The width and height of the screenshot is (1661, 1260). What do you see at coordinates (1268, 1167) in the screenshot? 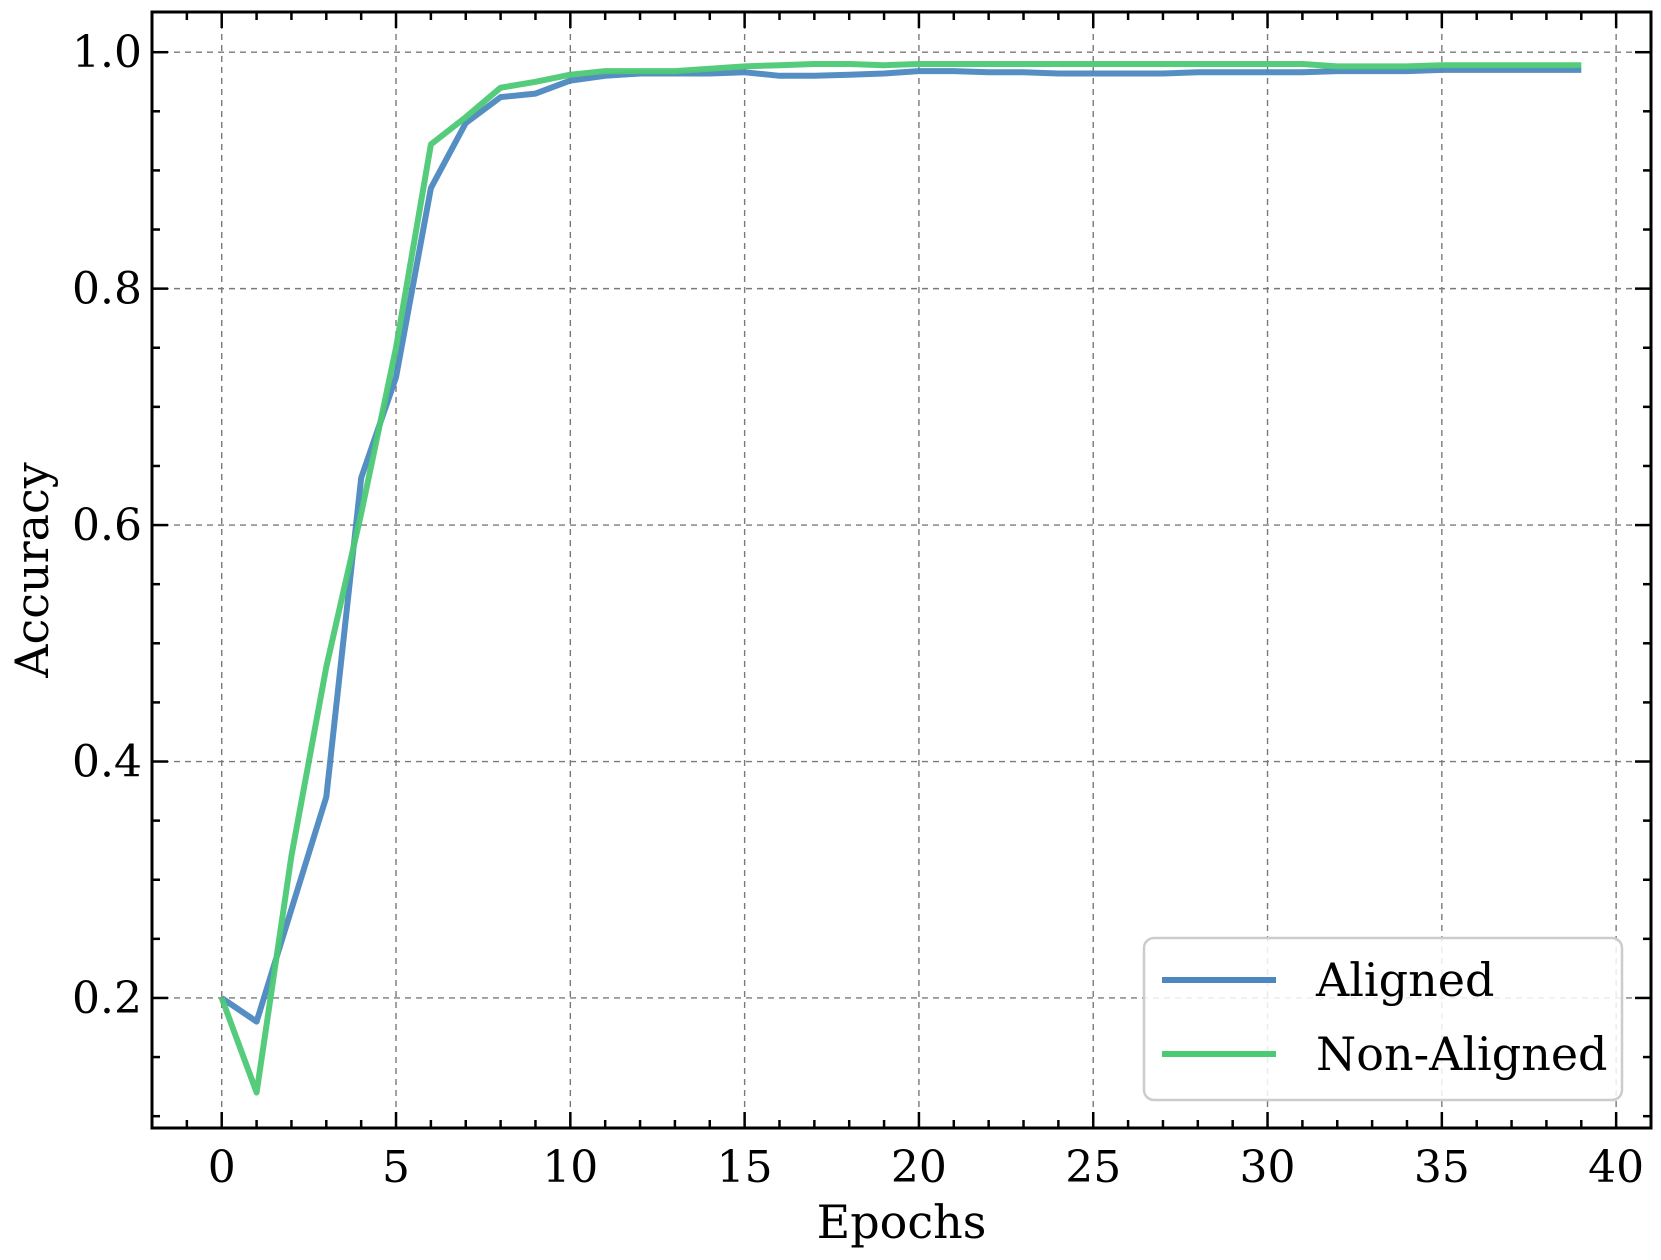
I see `x-tick-label: 30` at bounding box center [1268, 1167].